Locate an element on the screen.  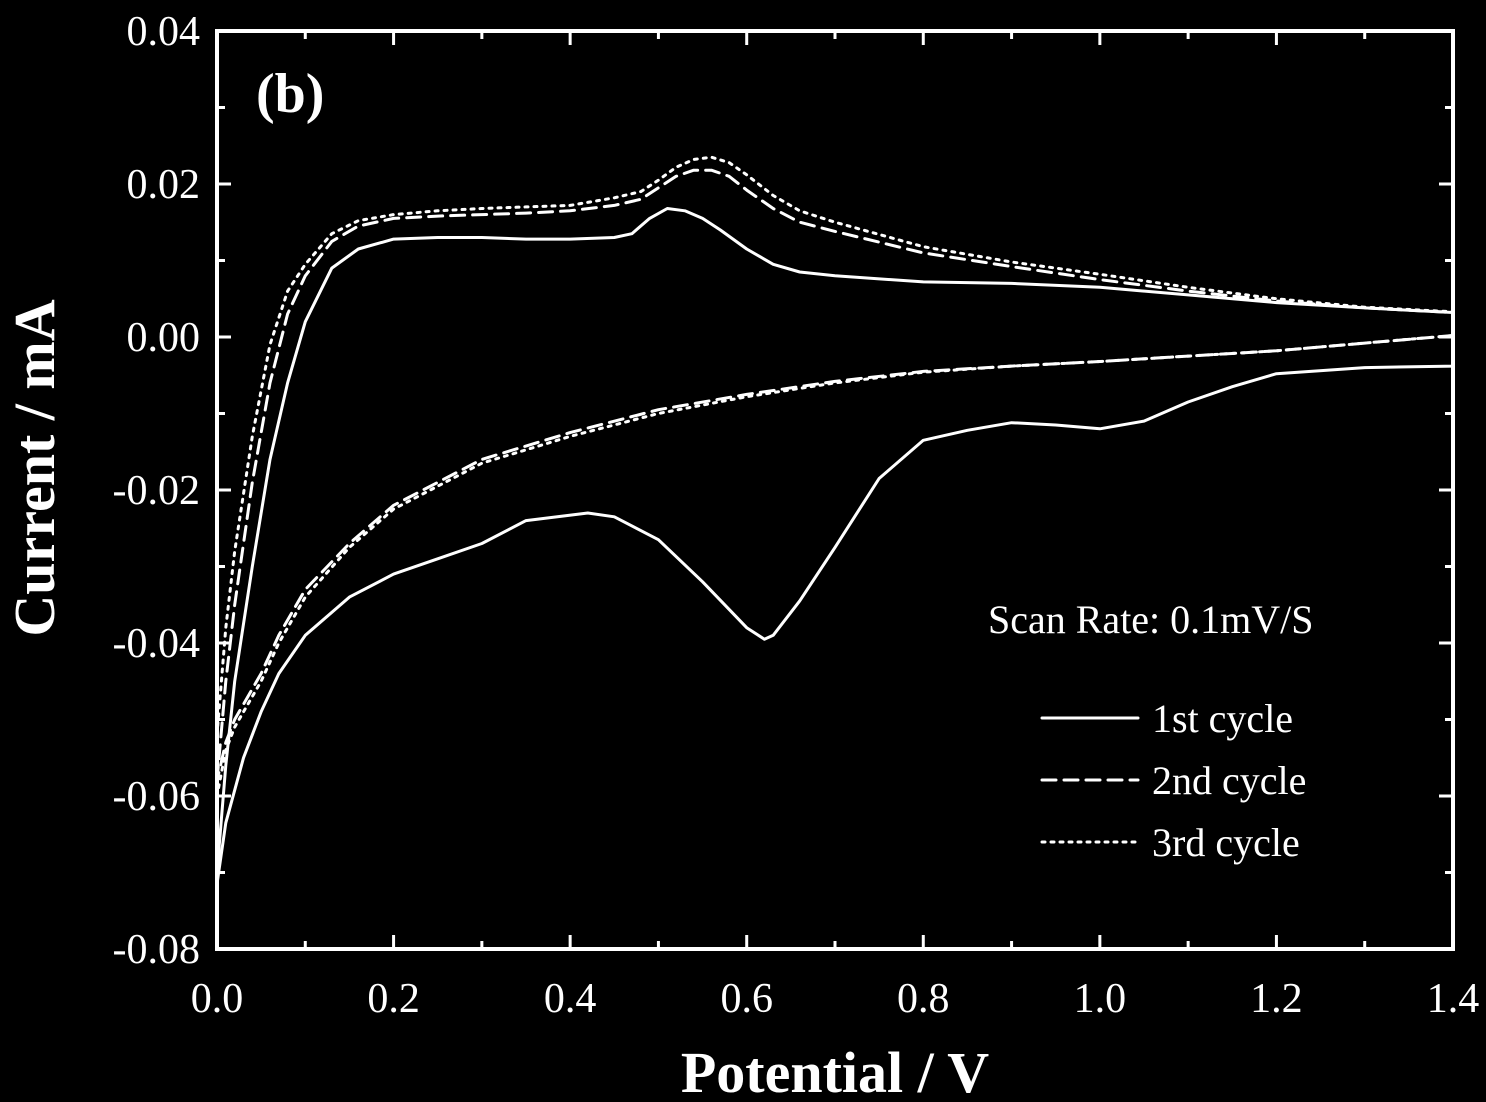
x-tick-label: 0.6 is located at coordinates (746, 999).